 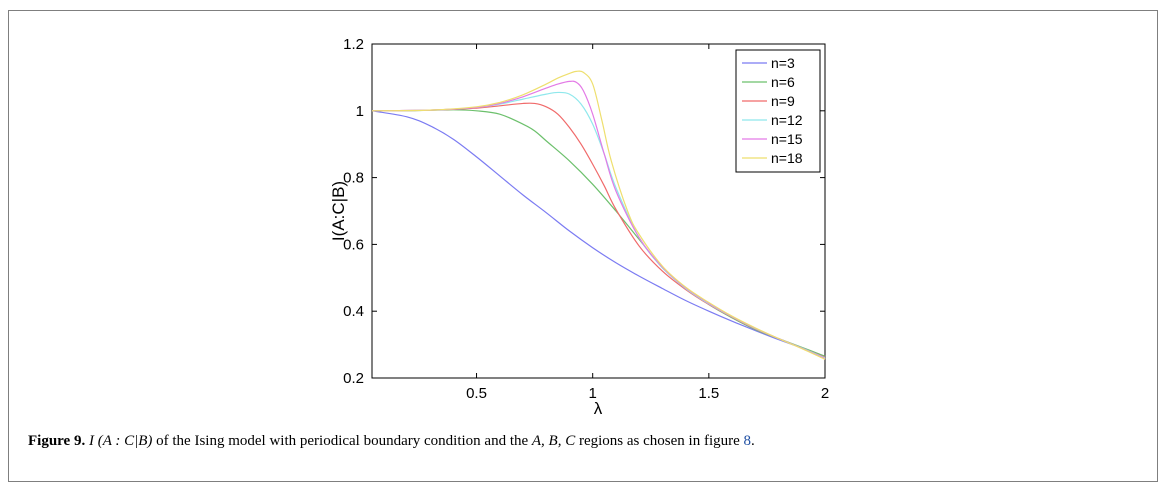 What do you see at coordinates (708, 393) in the screenshot?
I see `x-tick-label: 1.5` at bounding box center [708, 393].